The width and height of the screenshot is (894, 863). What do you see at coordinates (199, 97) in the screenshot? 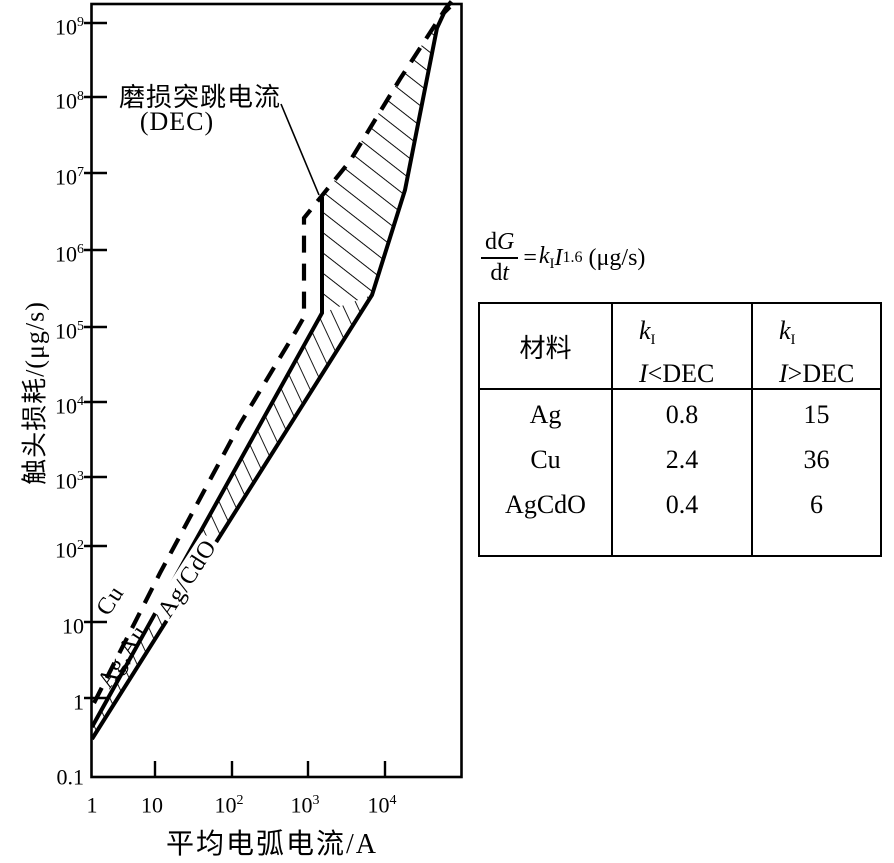
I see `dec-annotation-line1: 磨损突跳电流` at bounding box center [199, 97].